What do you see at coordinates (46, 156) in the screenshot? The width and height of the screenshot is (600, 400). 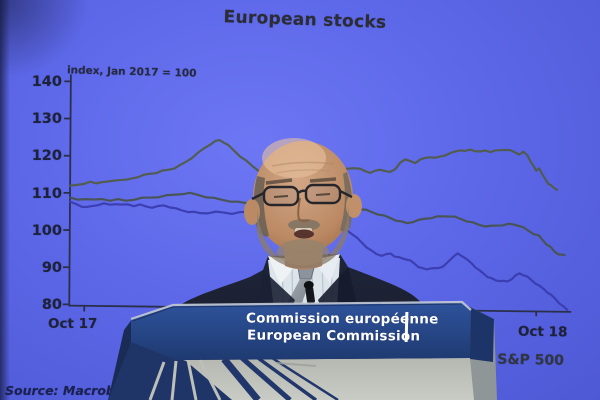 I see `y-tick-label: 120` at bounding box center [46, 156].